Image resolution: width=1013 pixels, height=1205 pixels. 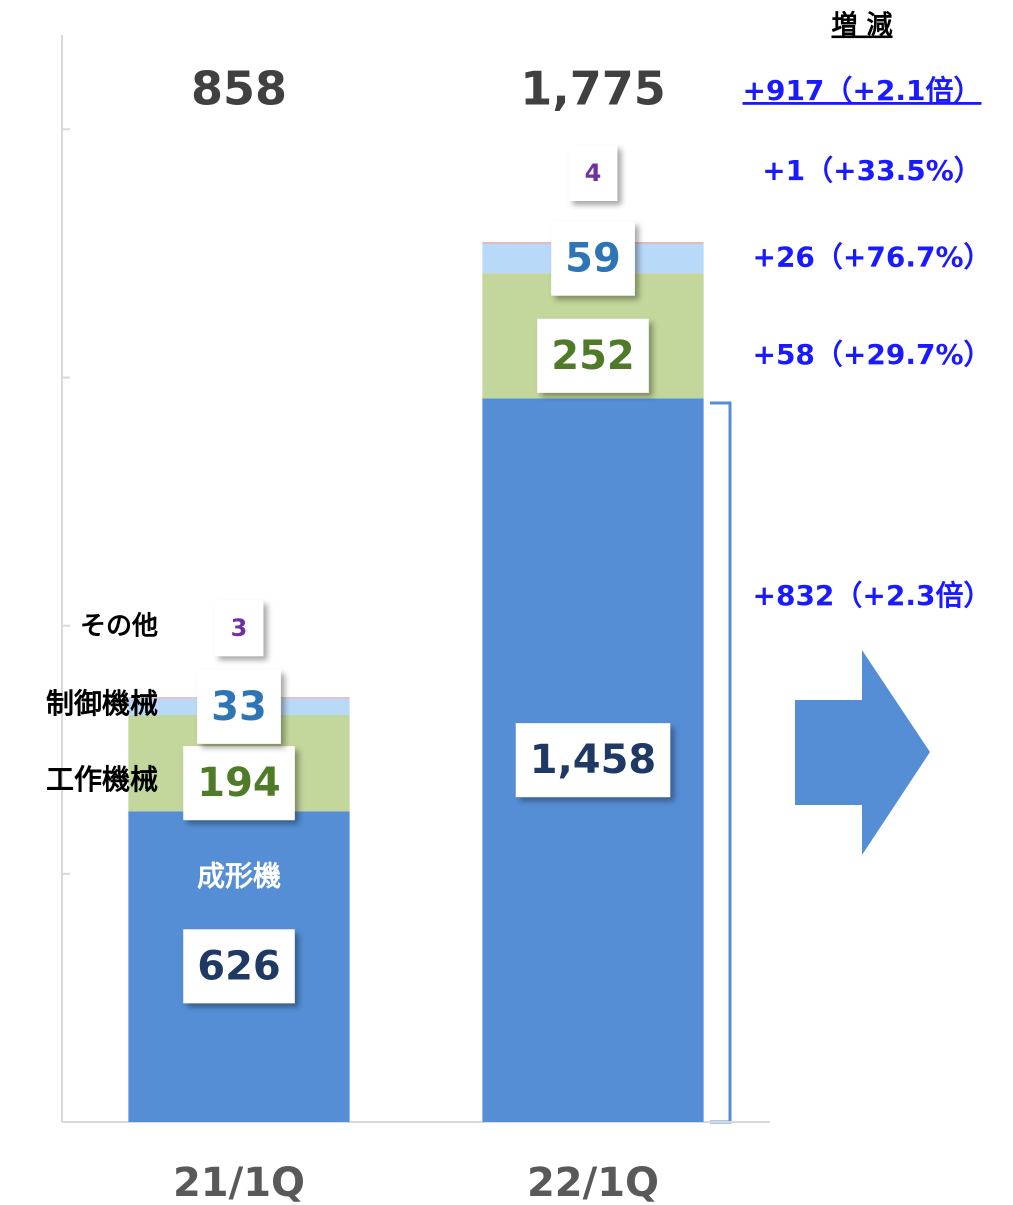 I want to click on change-label: +58（+29.7%）, so click(x=871, y=354).